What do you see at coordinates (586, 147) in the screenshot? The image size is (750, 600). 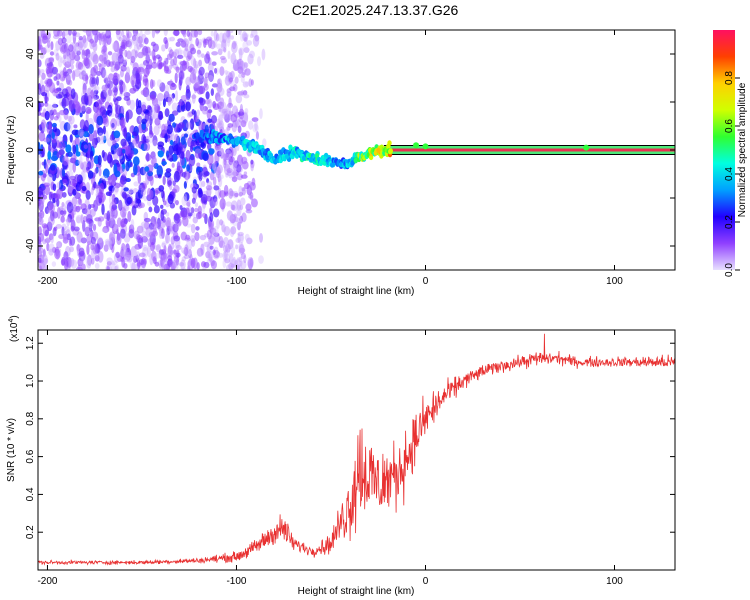 I see `trace-blob` at bounding box center [586, 147].